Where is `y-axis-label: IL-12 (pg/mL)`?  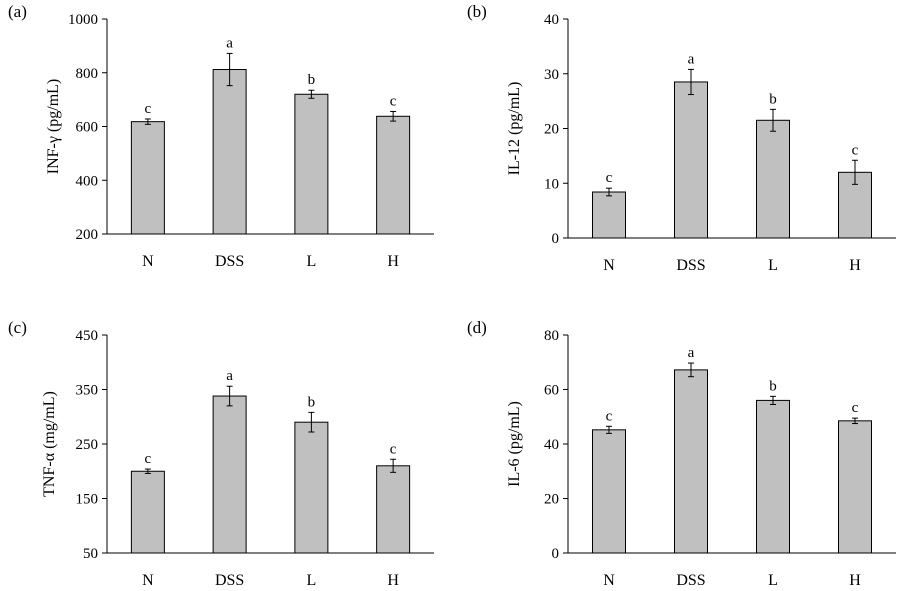 y-axis-label: IL-12 (pg/mL) is located at coordinates (514, 129).